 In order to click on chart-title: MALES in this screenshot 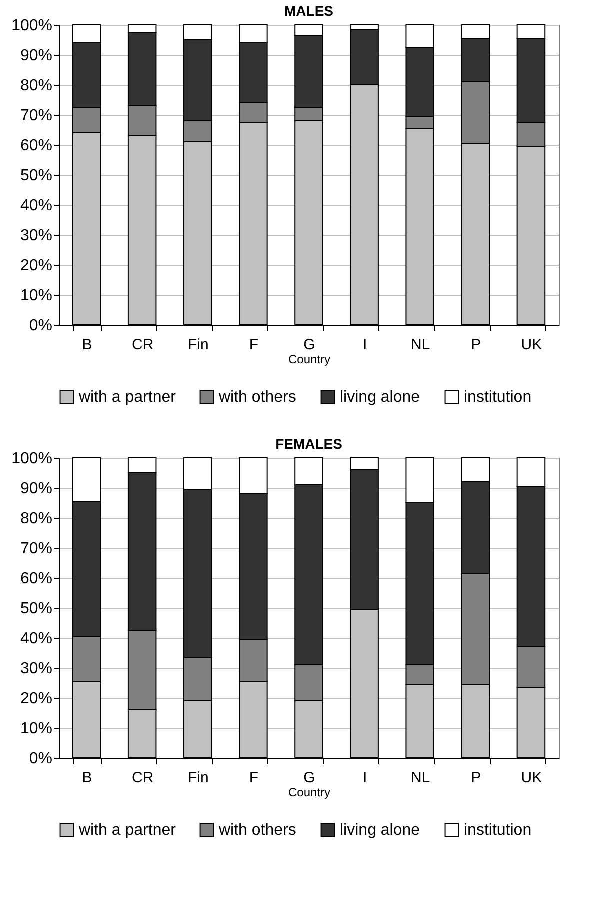, I will do `click(309, 11)`.